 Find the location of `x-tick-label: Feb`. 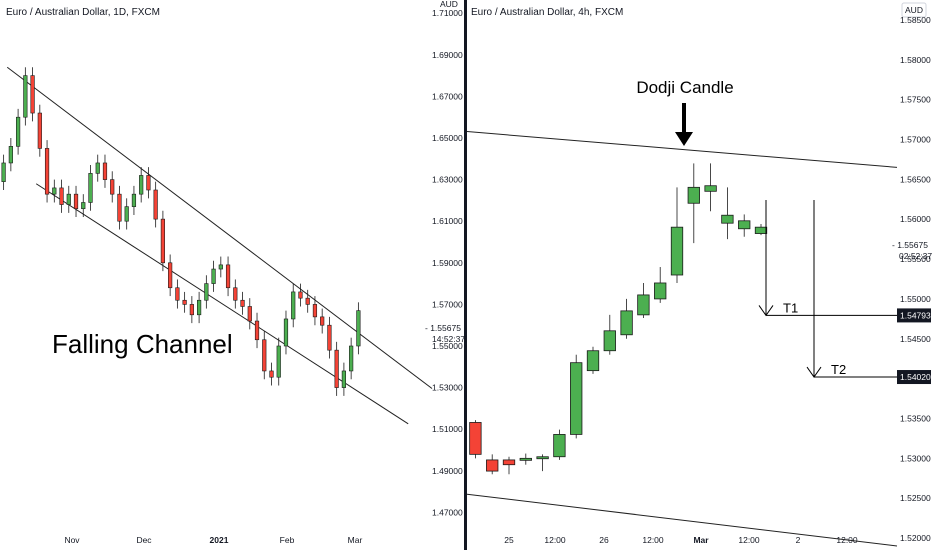

x-tick-label: Feb is located at coordinates (287, 540).